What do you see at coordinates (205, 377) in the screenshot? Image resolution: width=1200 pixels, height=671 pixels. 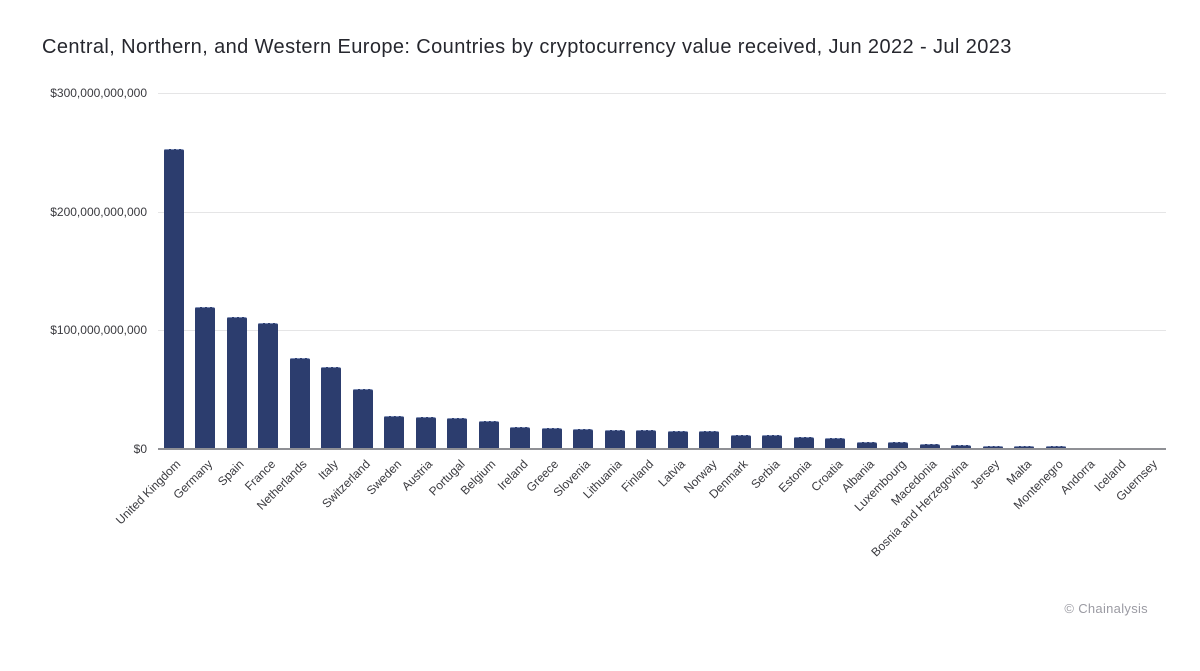 I see `bar-germany` at bounding box center [205, 377].